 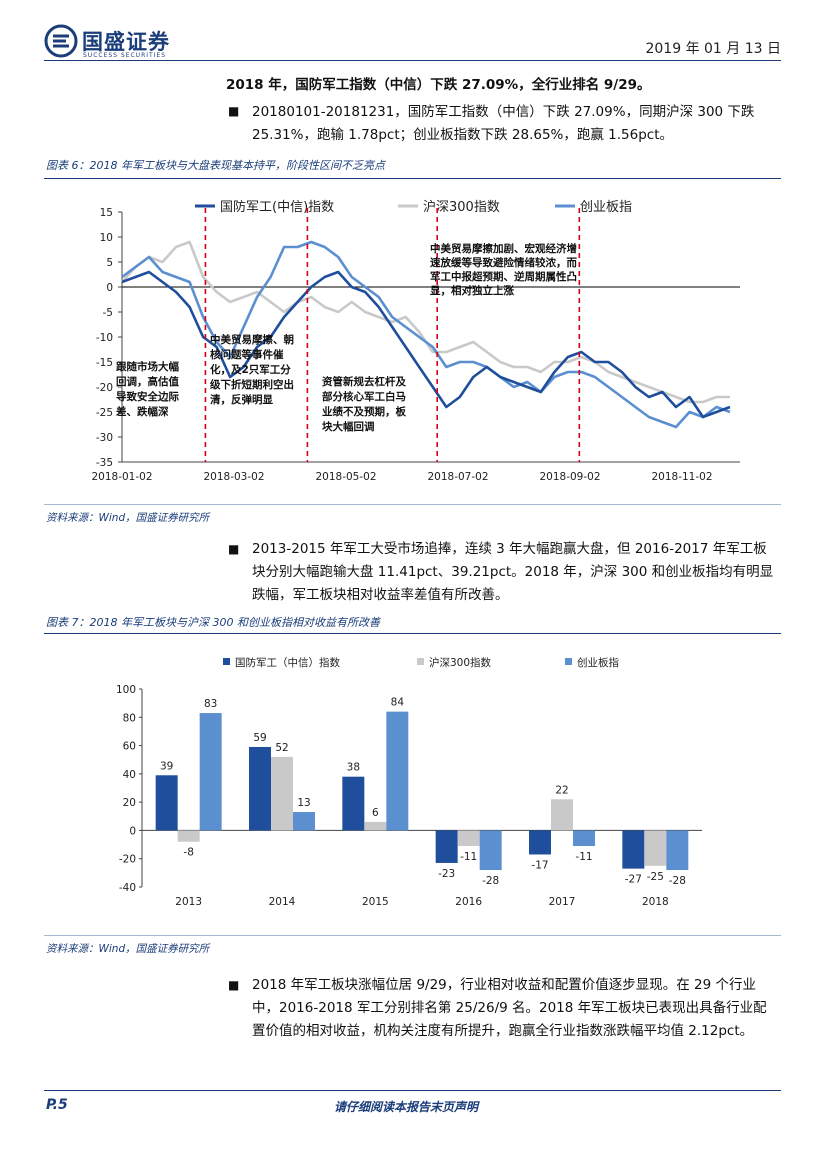 I want to click on logo-mark-icon, so click(x=61, y=41).